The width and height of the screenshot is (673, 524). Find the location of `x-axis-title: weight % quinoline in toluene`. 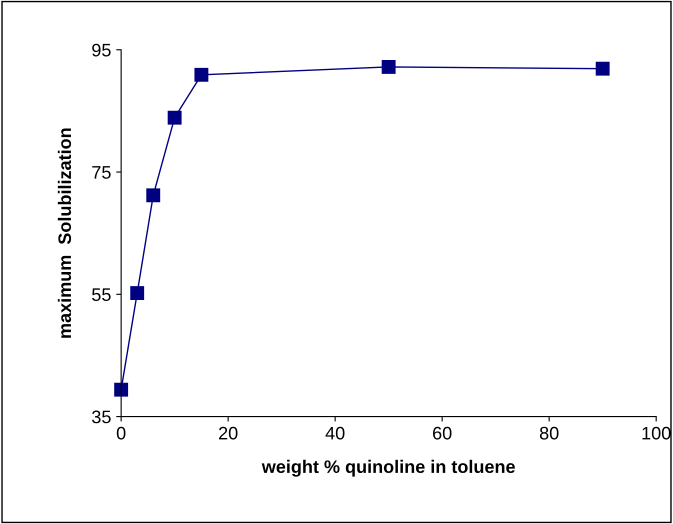

x-axis-title: weight % quinoline in toluene is located at coordinates (388, 468).